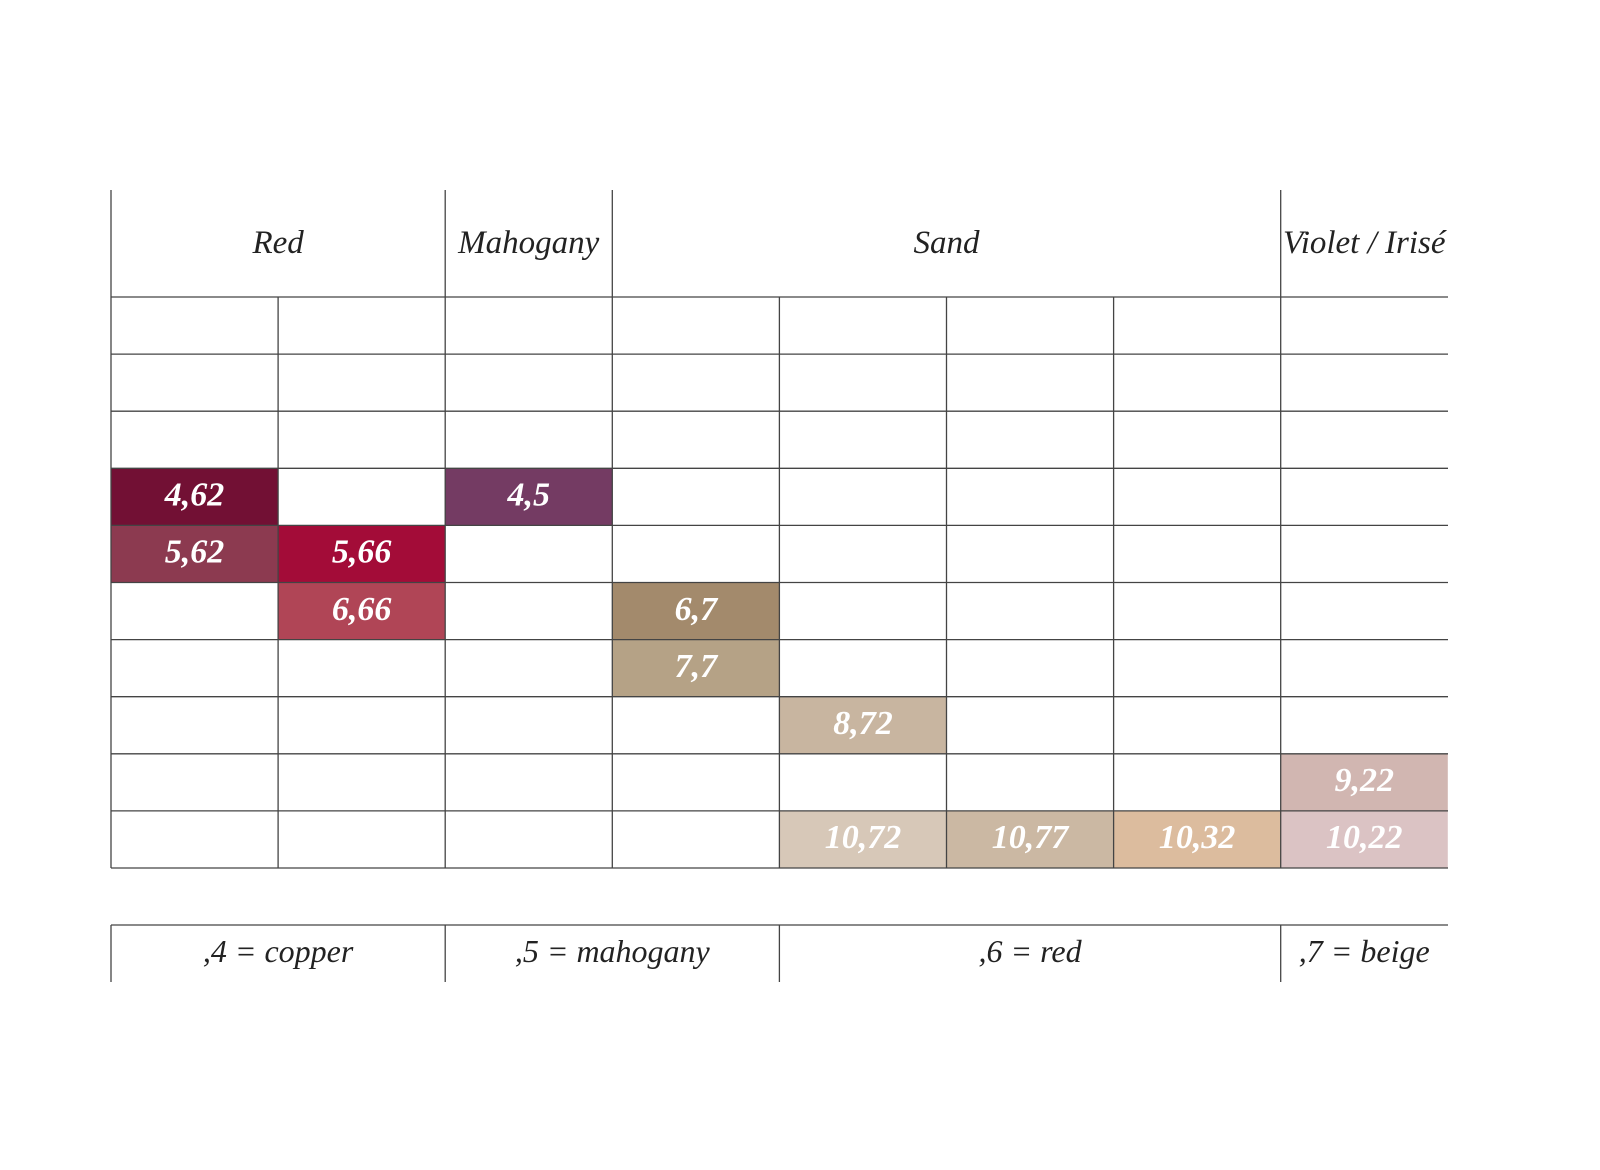 The width and height of the screenshot is (1600, 1170). I want to click on cell-text: 9,22, so click(1365, 780).